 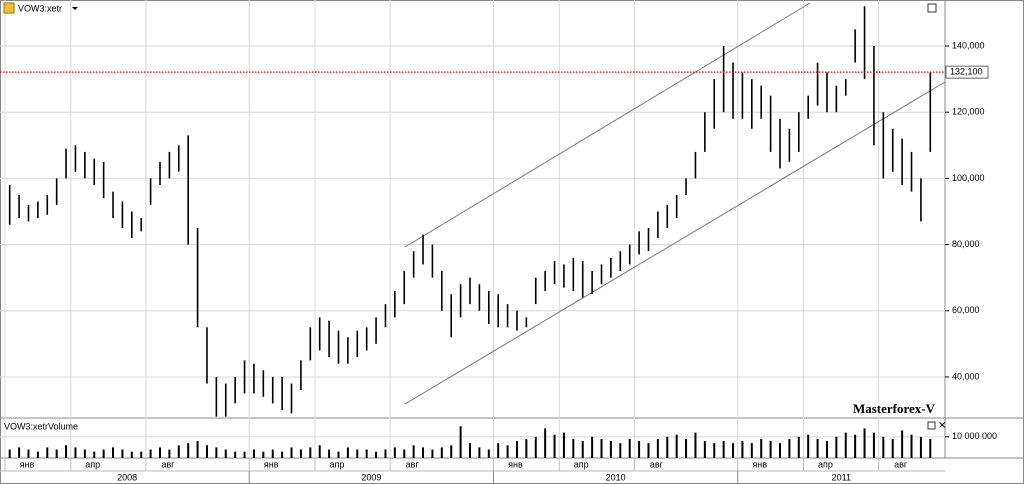 What do you see at coordinates (41, 426) in the screenshot?
I see `volume-title: VOW3:xetrVolume` at bounding box center [41, 426].